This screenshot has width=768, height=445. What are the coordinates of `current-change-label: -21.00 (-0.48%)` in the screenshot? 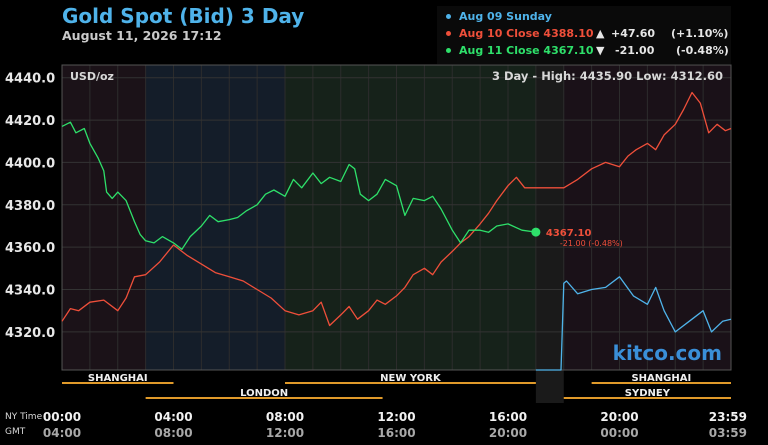 It's located at (591, 243).